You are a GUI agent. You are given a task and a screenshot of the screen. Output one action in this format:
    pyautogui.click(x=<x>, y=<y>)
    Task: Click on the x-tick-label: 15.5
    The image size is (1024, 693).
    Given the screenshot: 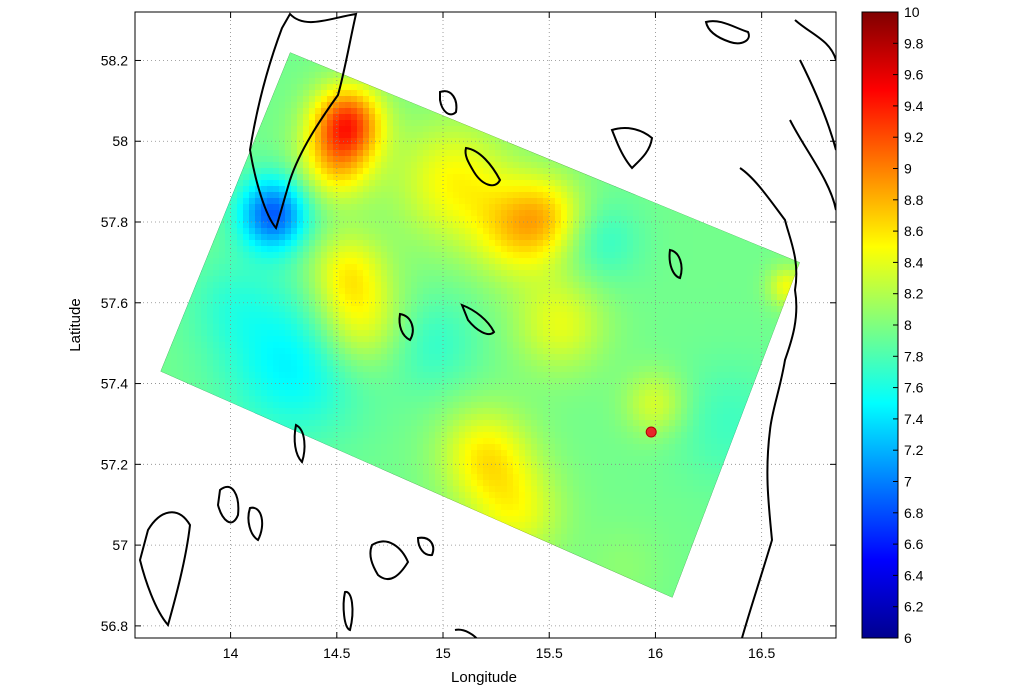 What is the action you would take?
    pyautogui.click(x=549, y=653)
    